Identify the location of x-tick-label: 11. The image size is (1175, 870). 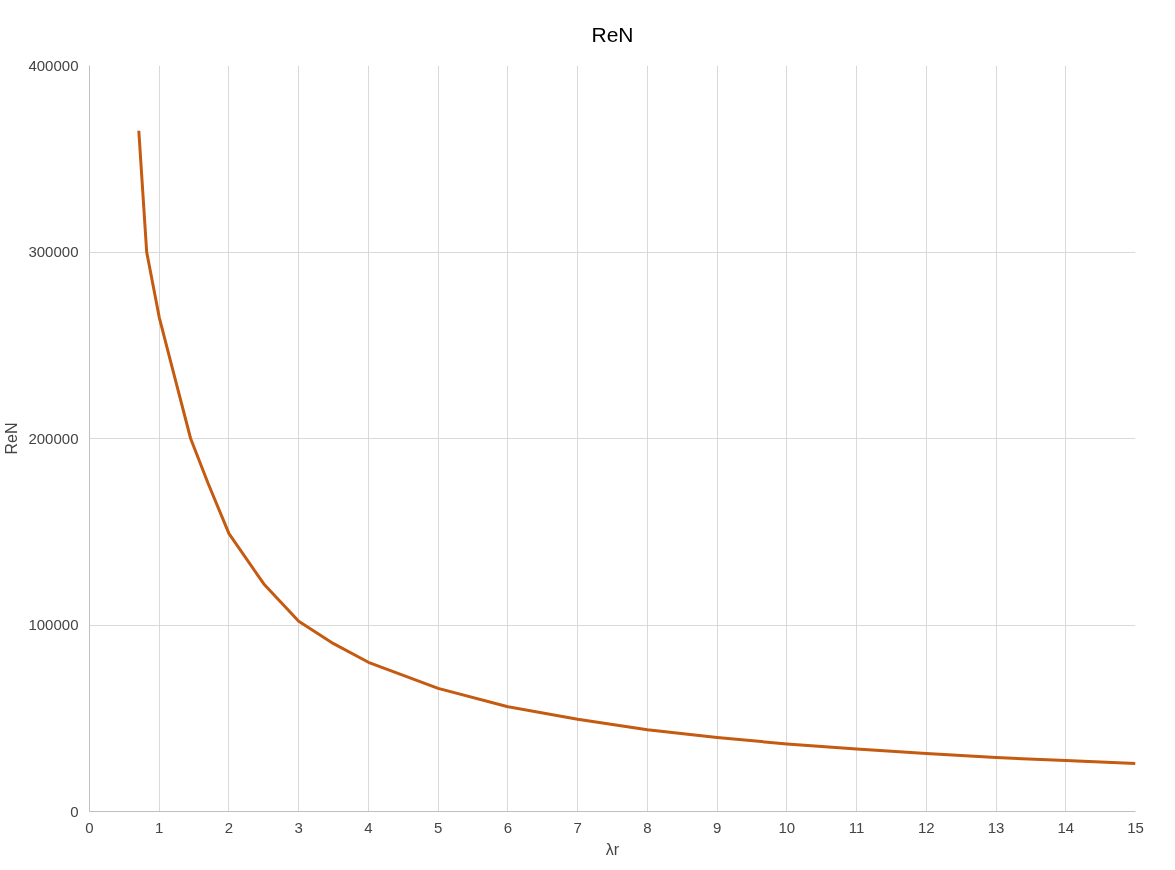
(856, 827).